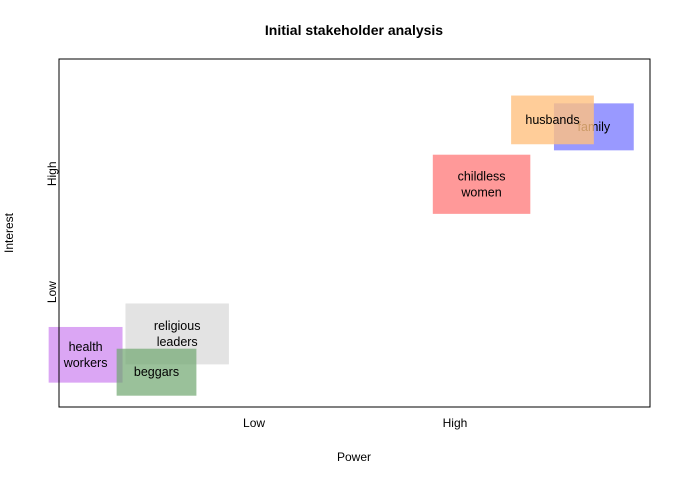 The width and height of the screenshot is (680, 480). What do you see at coordinates (455, 423) in the screenshot?
I see `x-tick-label: High` at bounding box center [455, 423].